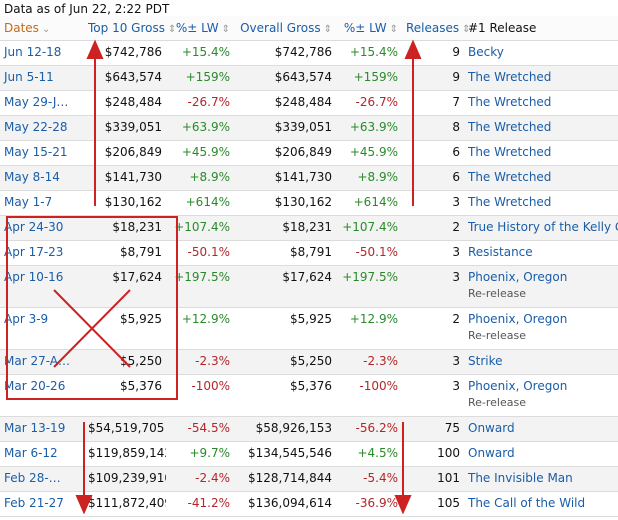  Describe the element at coordinates (369, 178) in the screenshot. I see `pct-change-overall: +8.9%` at that location.